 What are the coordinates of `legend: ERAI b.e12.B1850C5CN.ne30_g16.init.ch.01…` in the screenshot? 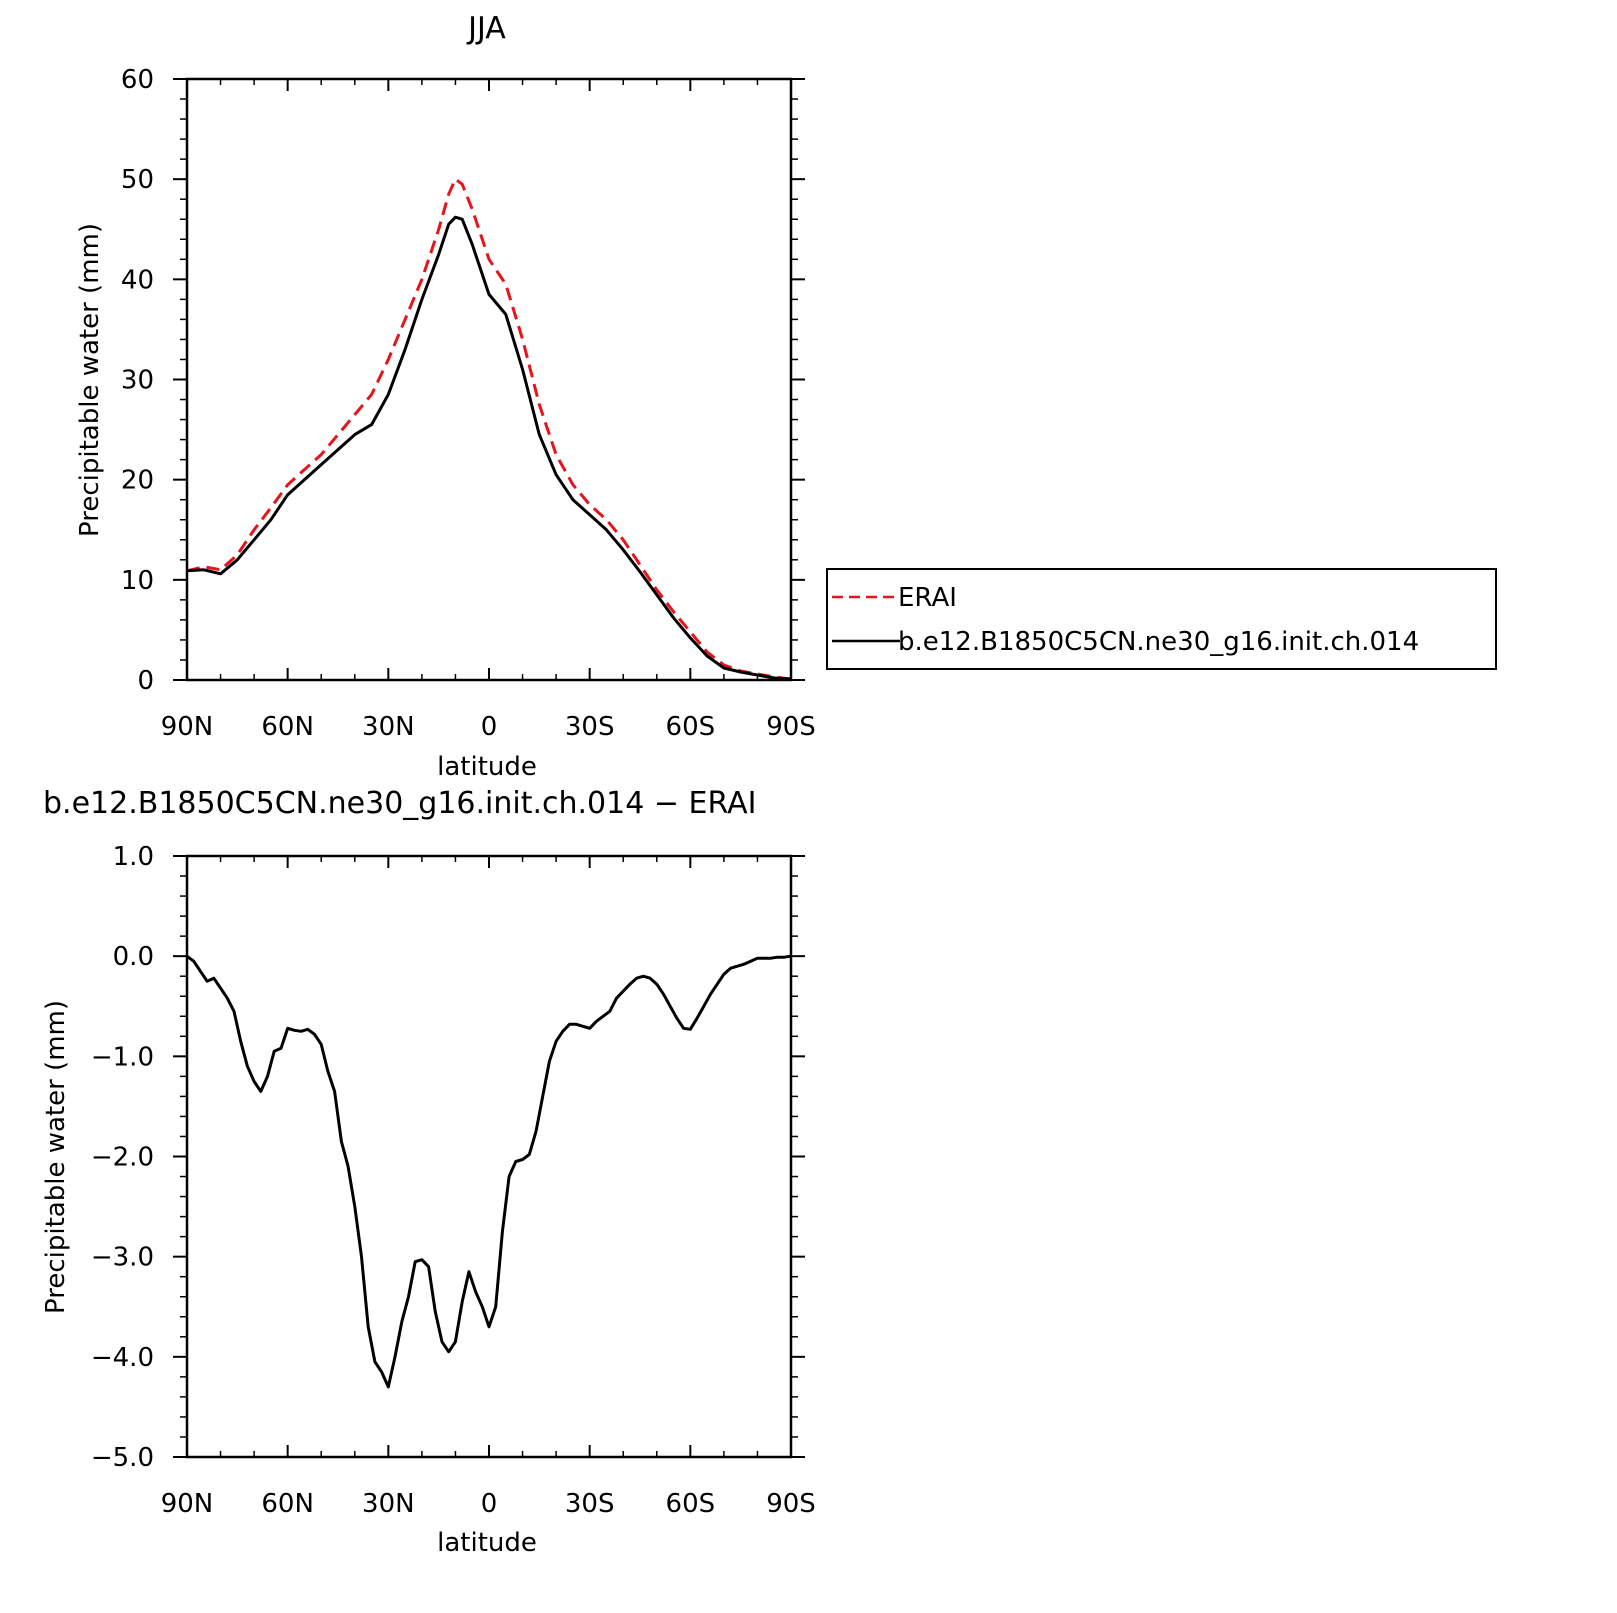 It's located at (1161, 619).